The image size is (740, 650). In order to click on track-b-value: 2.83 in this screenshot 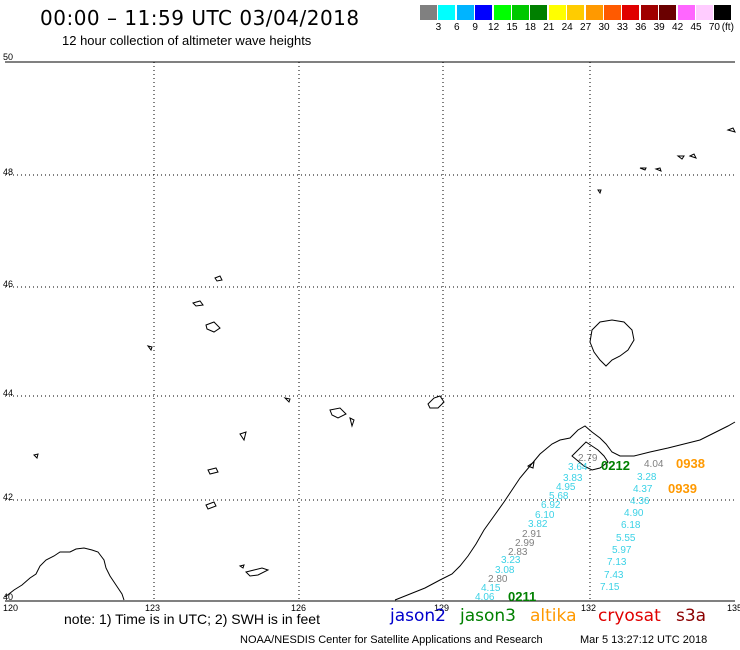, I will do `click(518, 552)`.